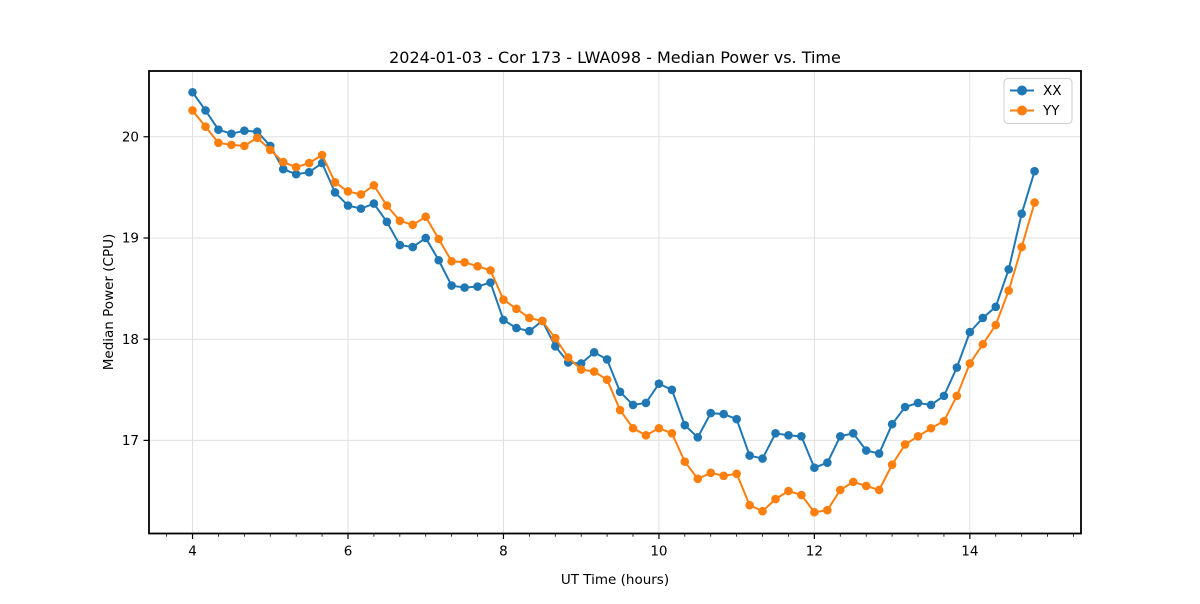 This screenshot has width=1200, height=604. I want to click on y-tick-label-17: 17, so click(130, 441).